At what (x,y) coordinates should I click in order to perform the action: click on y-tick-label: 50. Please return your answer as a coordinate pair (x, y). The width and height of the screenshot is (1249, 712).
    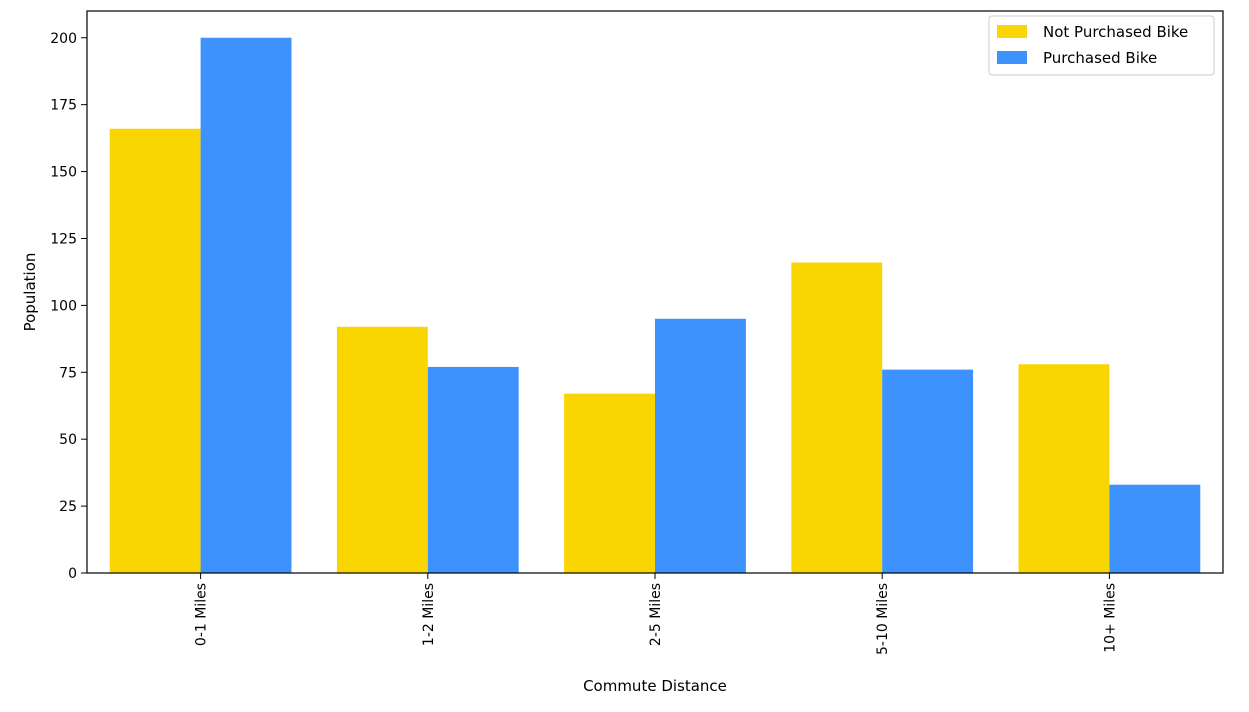
    Looking at the image, I should click on (68, 440).